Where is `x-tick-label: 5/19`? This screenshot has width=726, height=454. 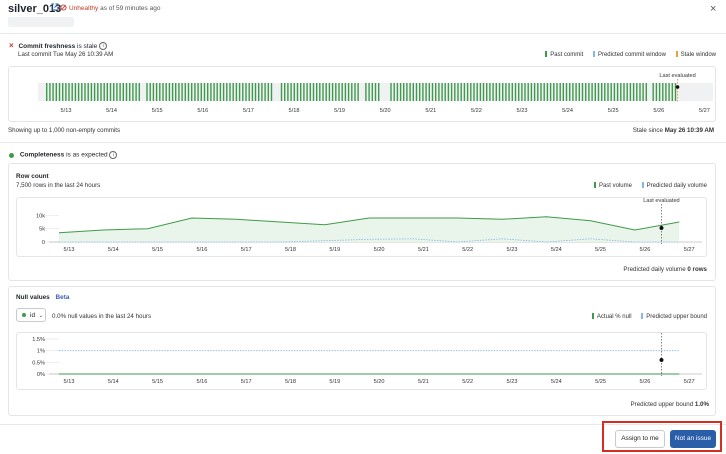
x-tick-label: 5/19 is located at coordinates (334, 250).